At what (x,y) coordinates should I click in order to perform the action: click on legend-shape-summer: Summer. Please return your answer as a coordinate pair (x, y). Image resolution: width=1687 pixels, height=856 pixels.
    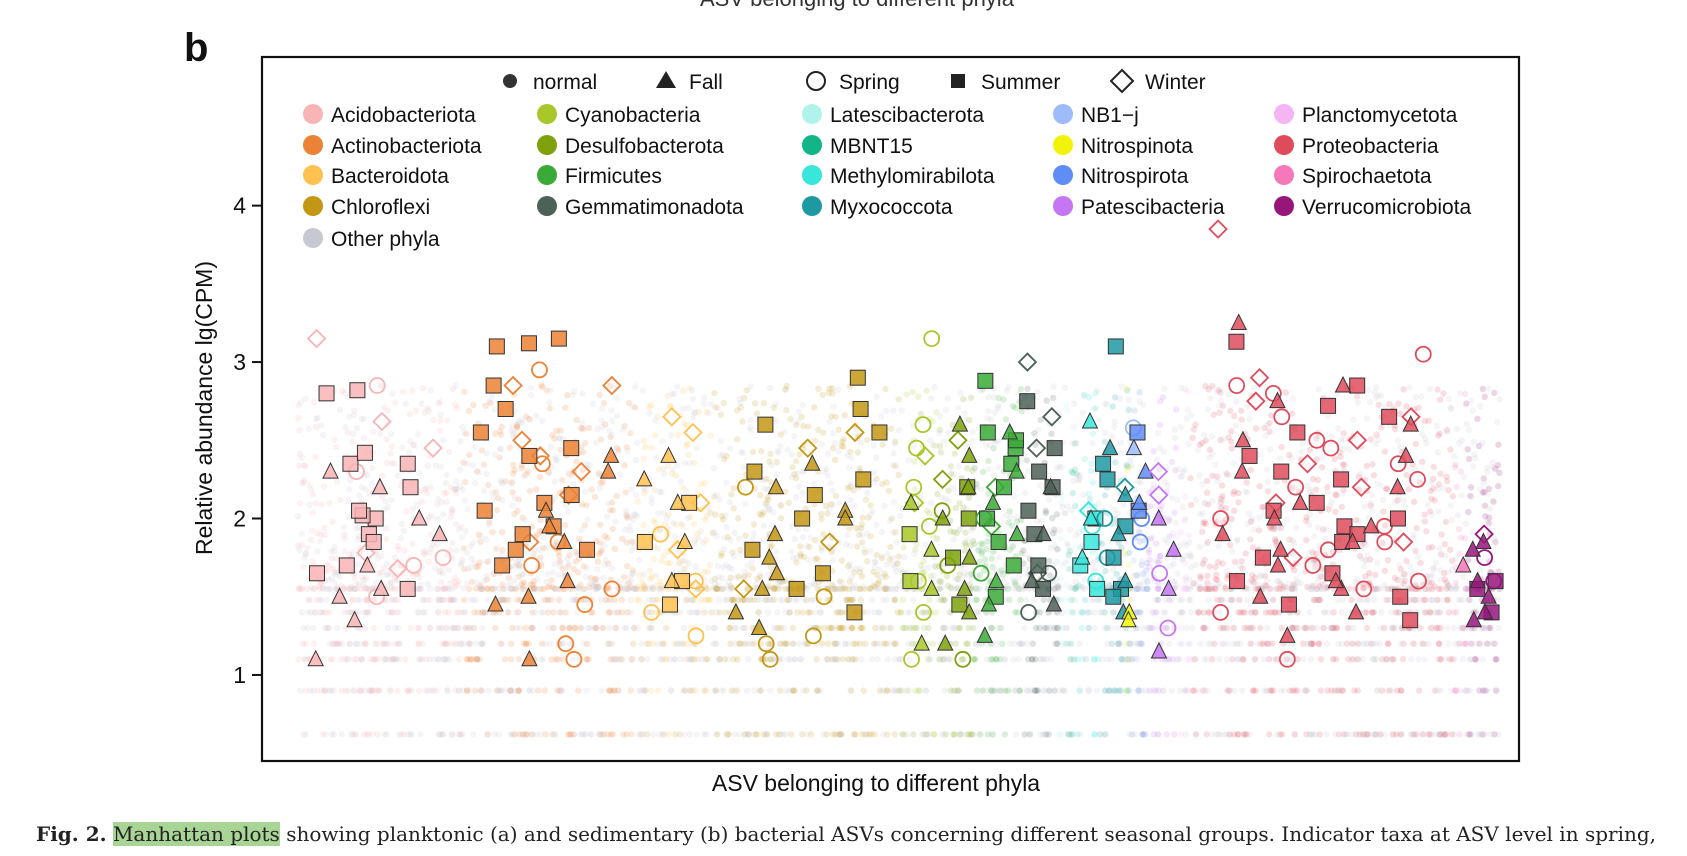
    Looking at the image, I should click on (1005, 82).